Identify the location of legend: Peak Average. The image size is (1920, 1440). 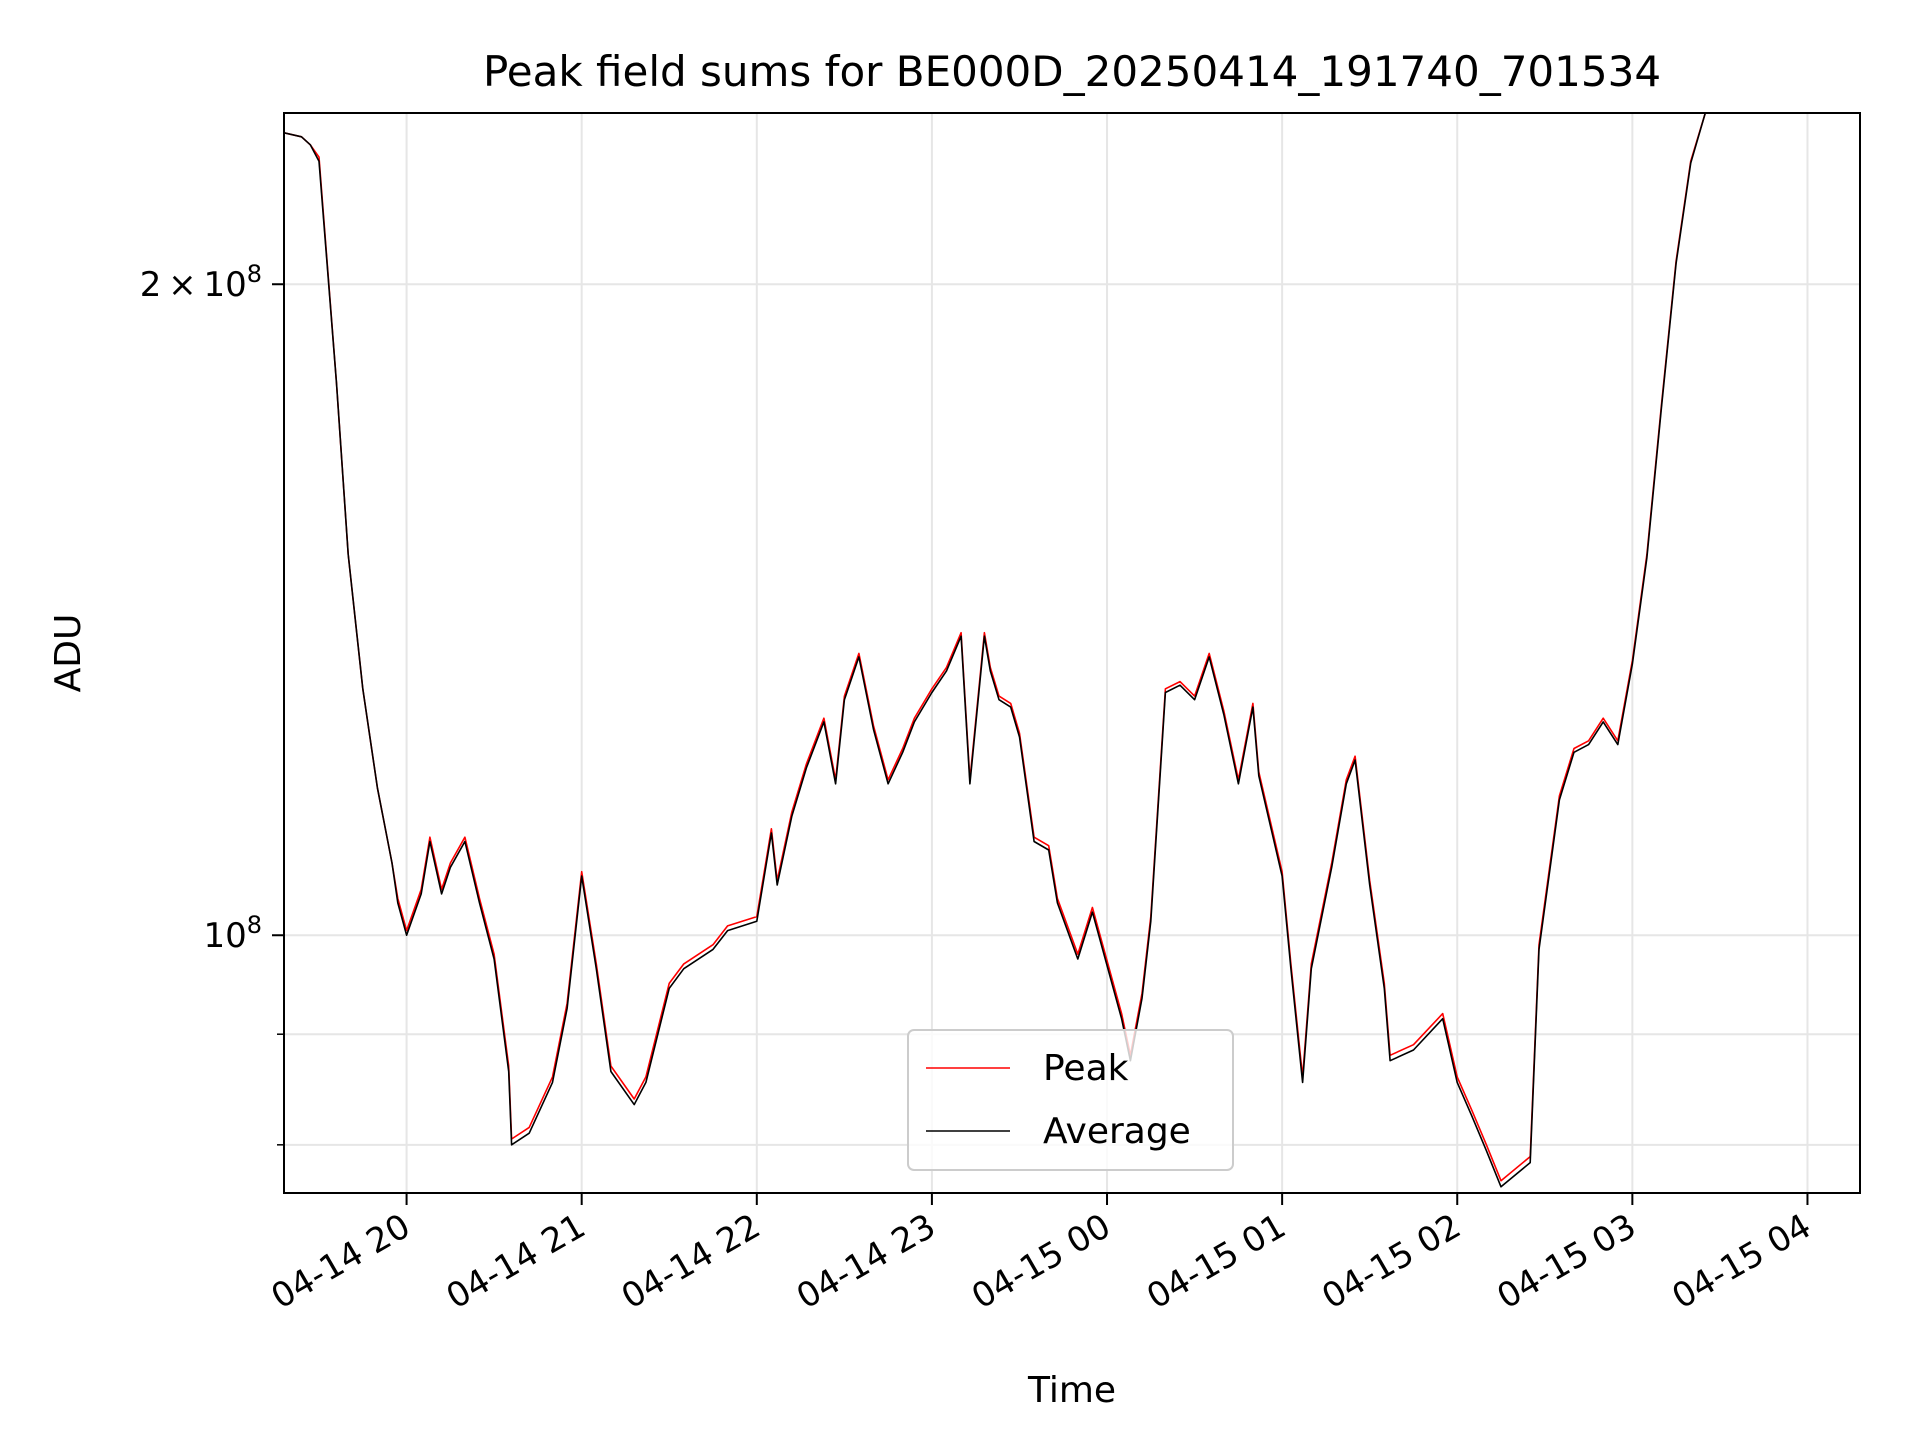
(1070, 1100).